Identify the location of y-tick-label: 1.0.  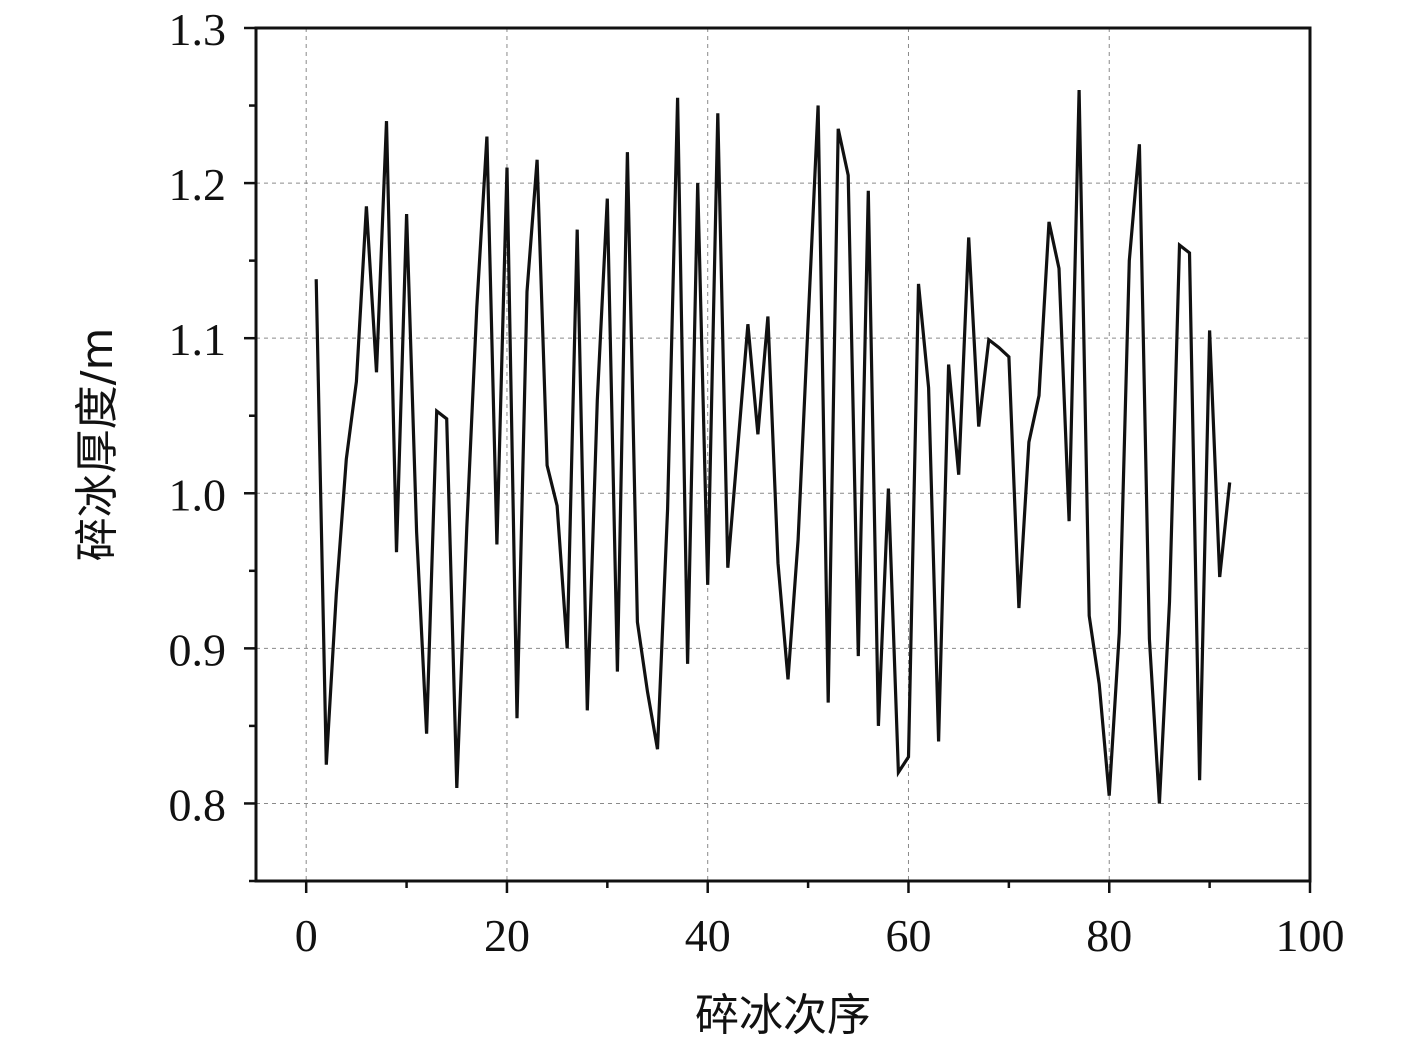
(198, 494).